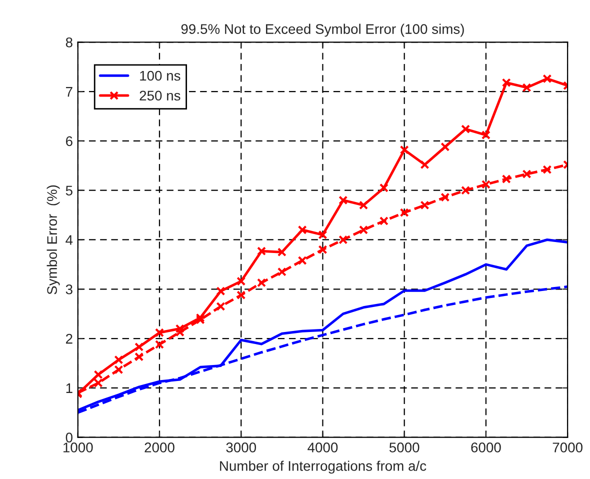  Describe the element at coordinates (69, 42) in the screenshot. I see `y-tick-label: 8` at that location.